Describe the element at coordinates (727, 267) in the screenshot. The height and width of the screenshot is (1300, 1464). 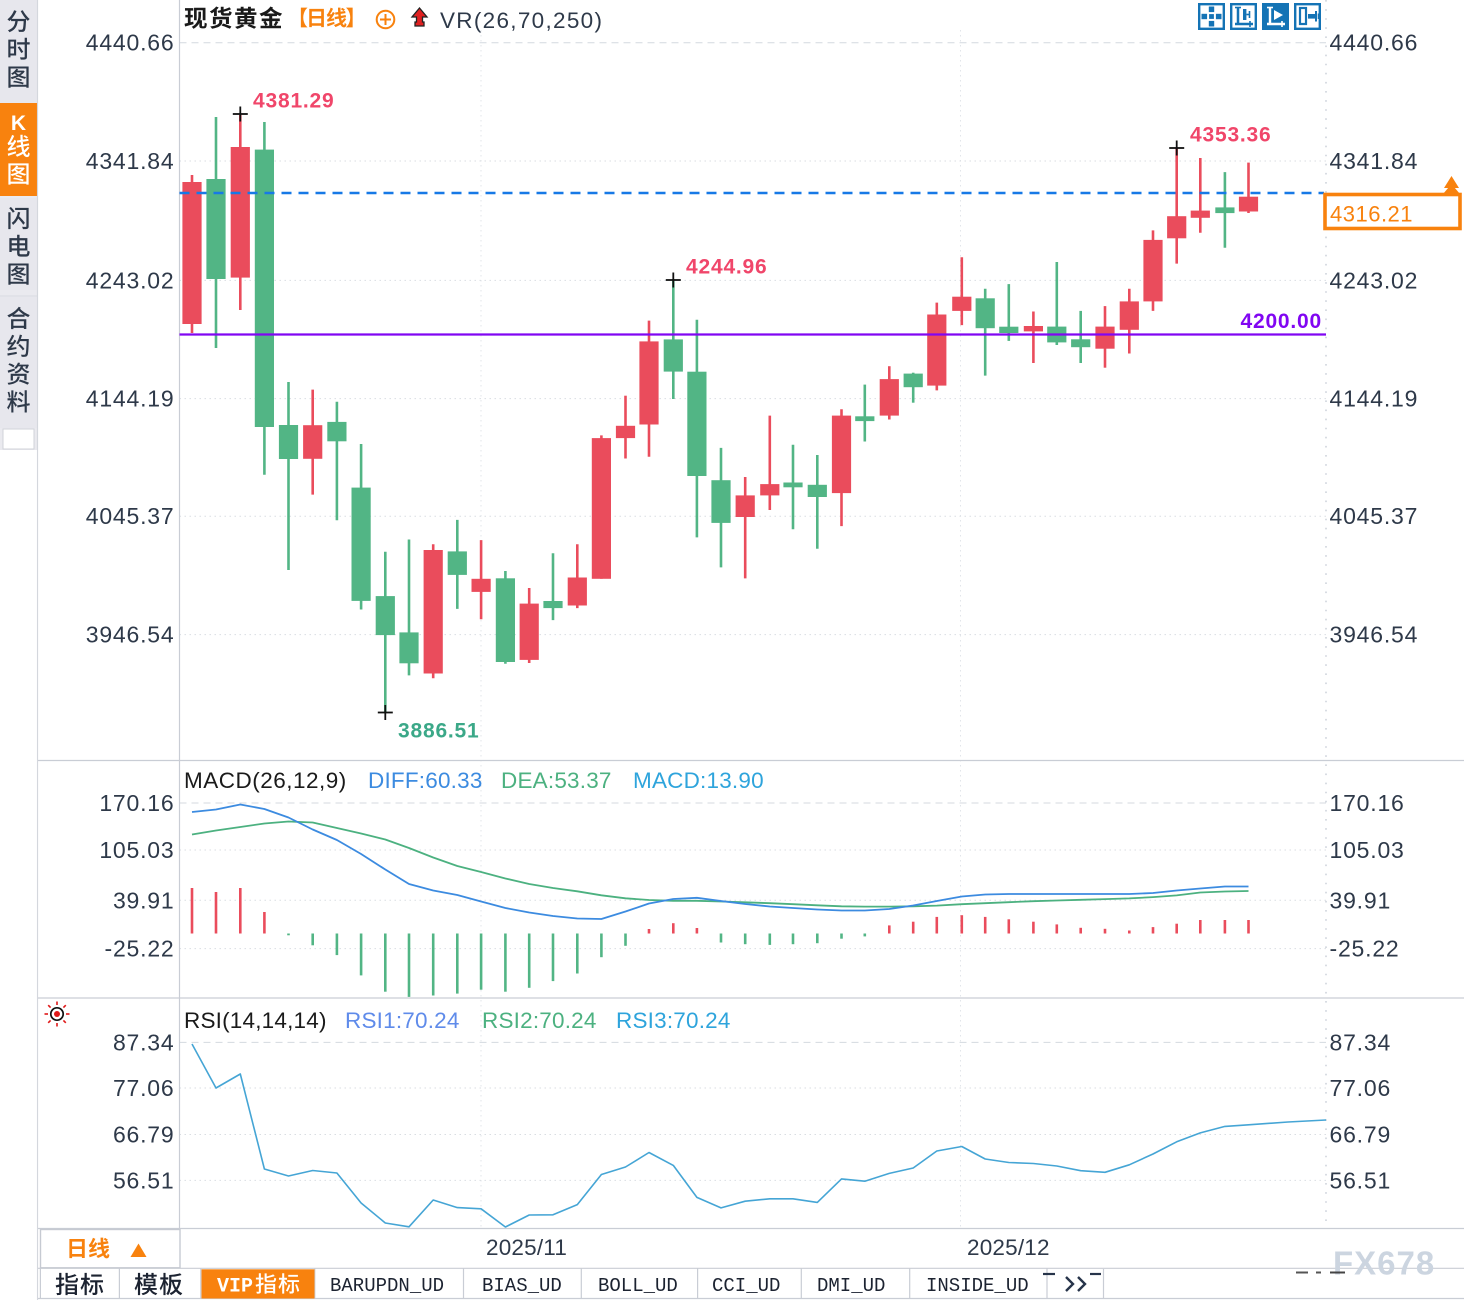
I see `svg-text: 4244.96` at that location.